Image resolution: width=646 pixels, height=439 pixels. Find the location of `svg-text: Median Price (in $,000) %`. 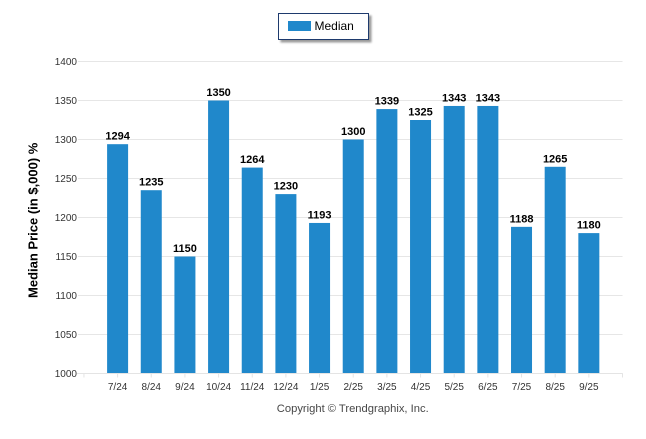

svg-text: Median Price (in $,000) % is located at coordinates (33, 220).